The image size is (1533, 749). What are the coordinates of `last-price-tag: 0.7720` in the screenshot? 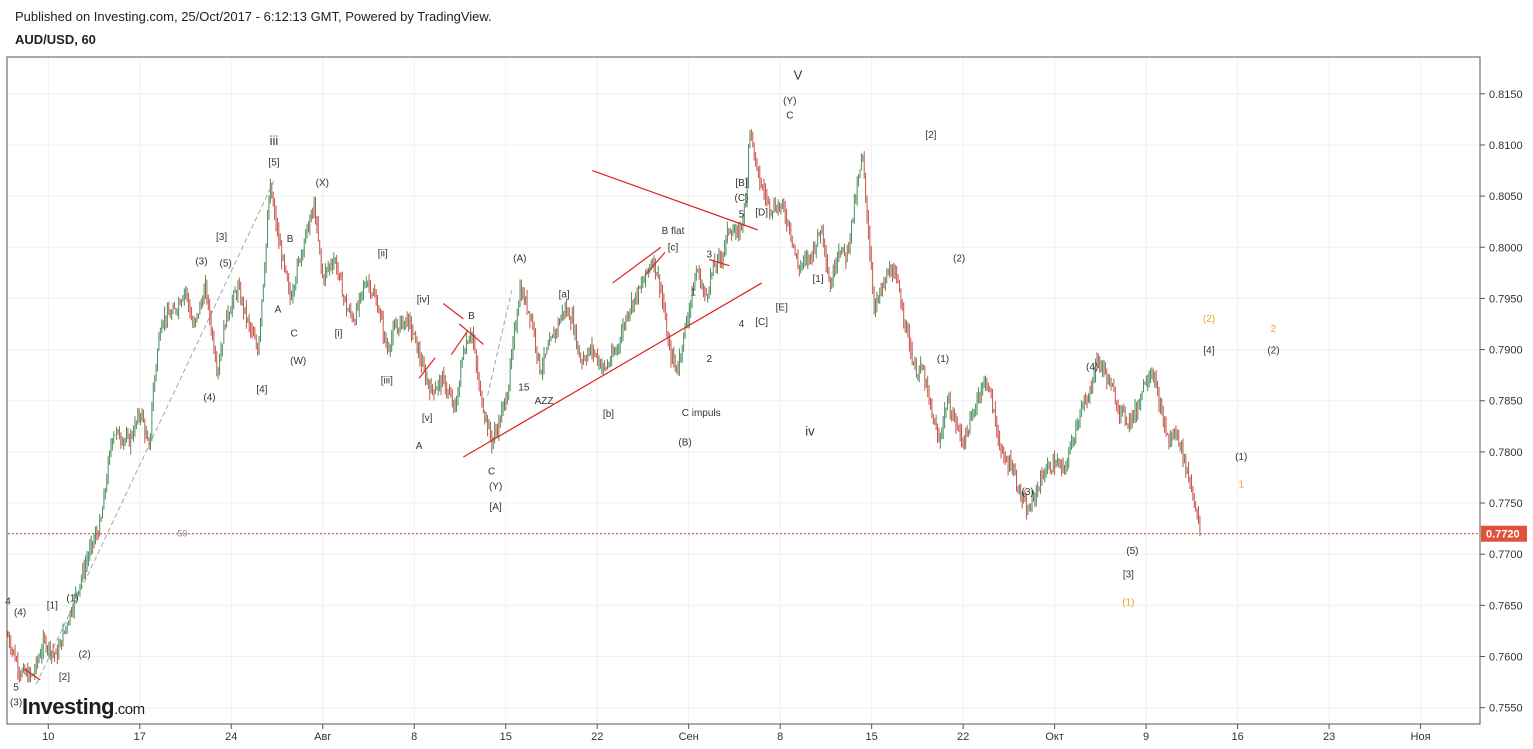 It's located at (1504, 533).